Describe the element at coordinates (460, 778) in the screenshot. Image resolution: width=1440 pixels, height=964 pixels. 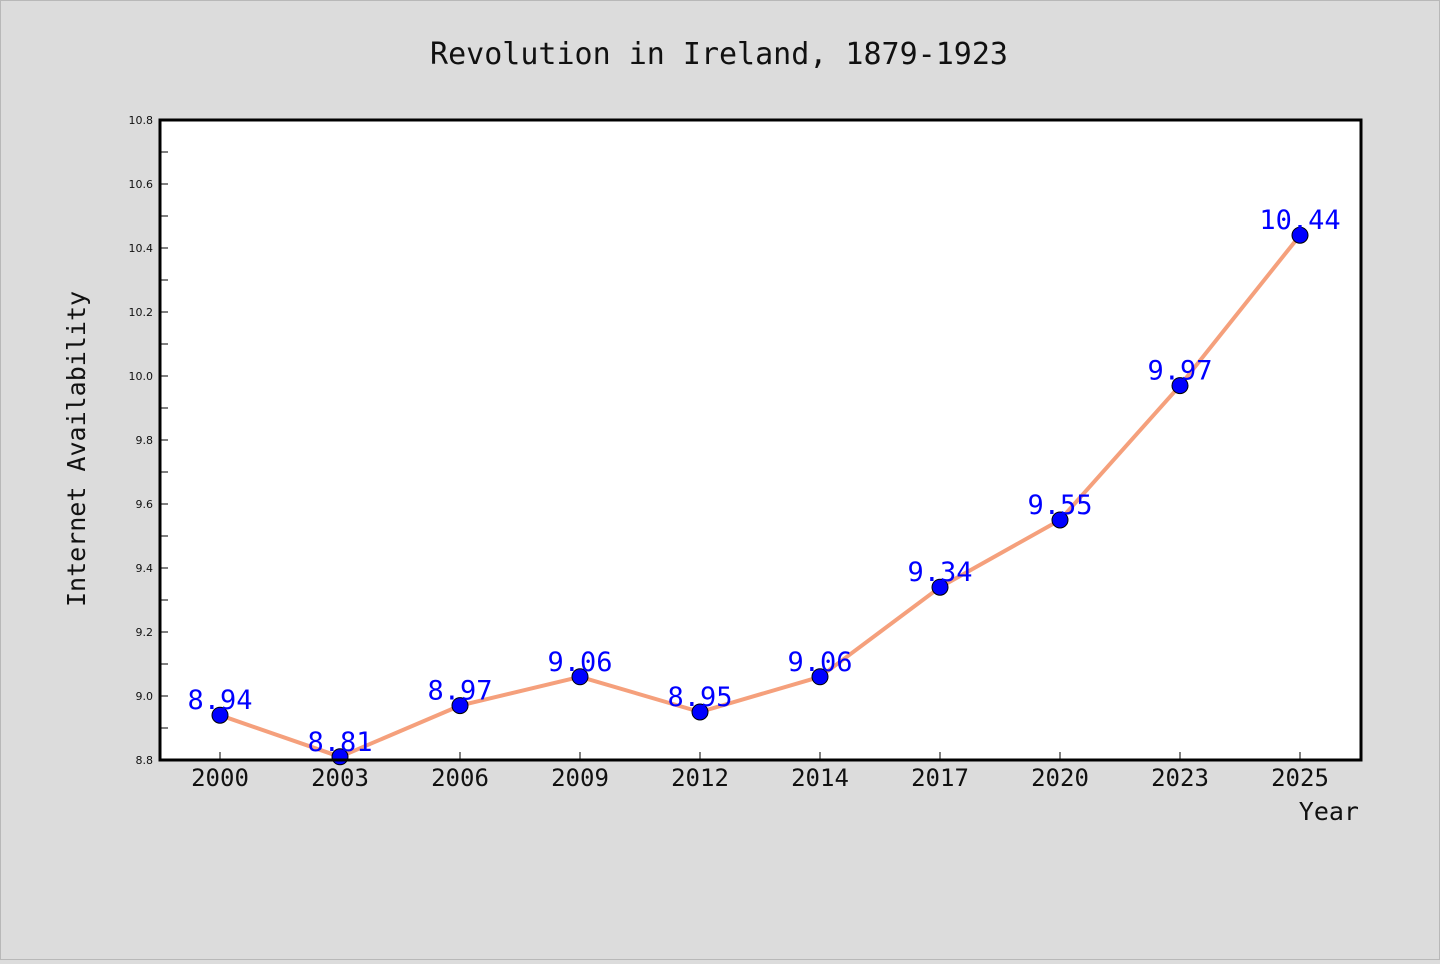
I see `x-tick-label: 2006` at that location.